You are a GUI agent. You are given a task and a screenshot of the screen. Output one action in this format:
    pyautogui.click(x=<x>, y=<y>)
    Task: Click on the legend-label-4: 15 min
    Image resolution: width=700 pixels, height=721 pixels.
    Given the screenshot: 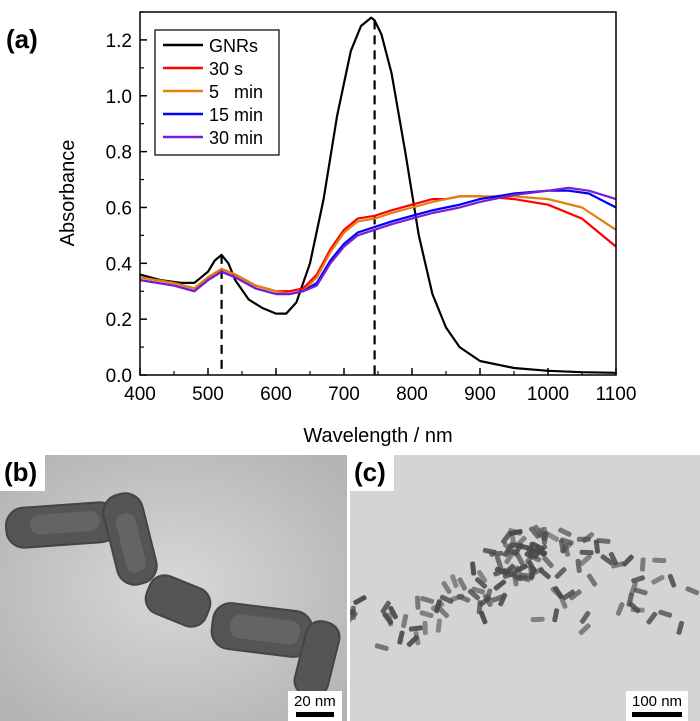 What is the action you would take?
    pyautogui.click(x=236, y=115)
    